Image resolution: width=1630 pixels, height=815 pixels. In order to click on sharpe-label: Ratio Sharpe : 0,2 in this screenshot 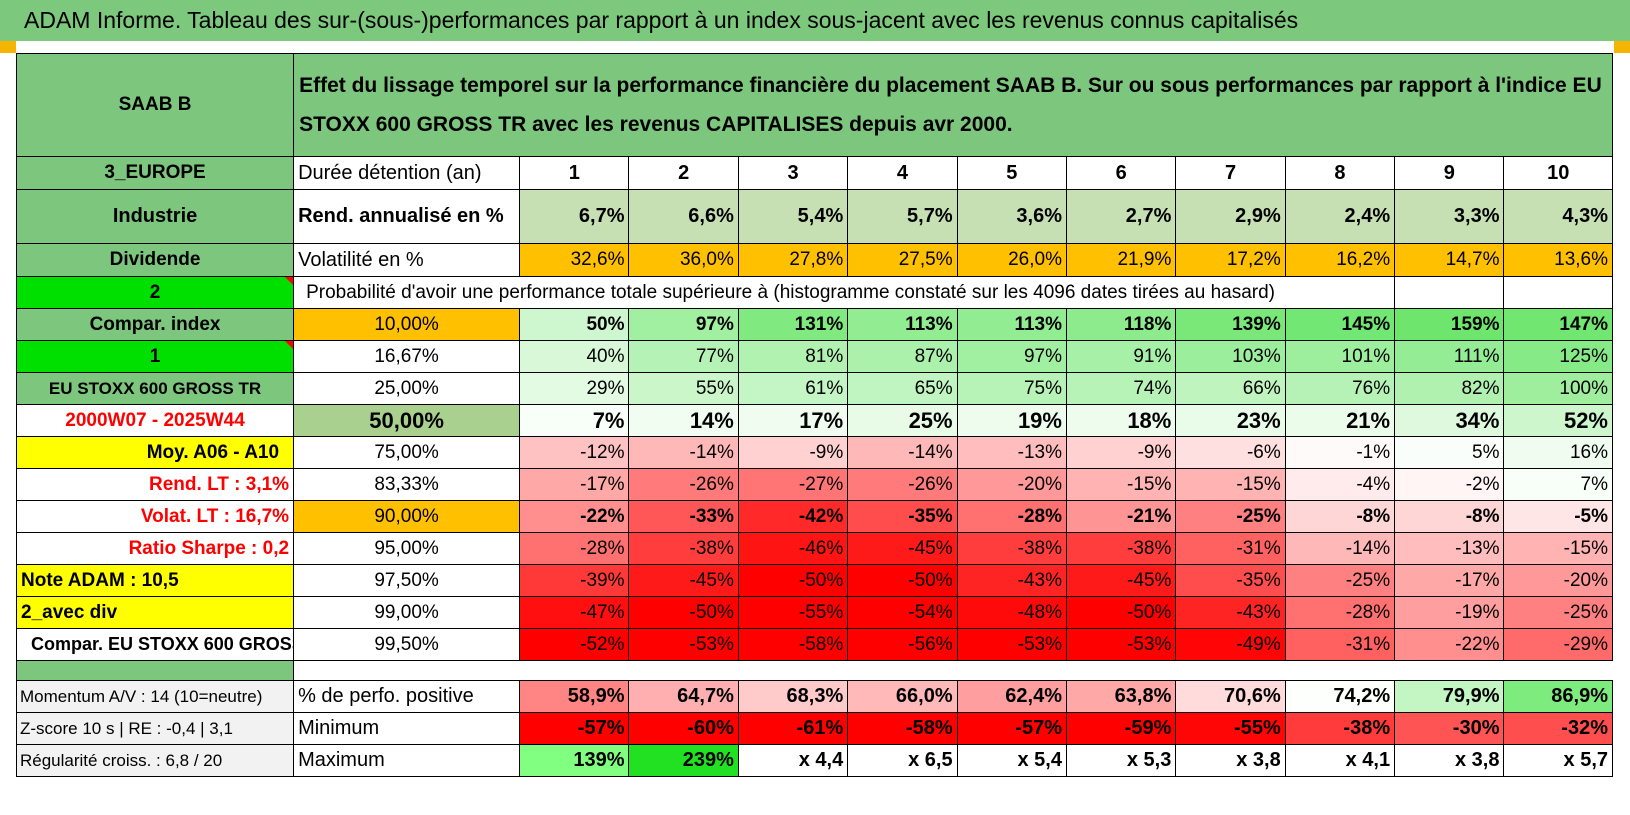, I will do `click(155, 548)`.